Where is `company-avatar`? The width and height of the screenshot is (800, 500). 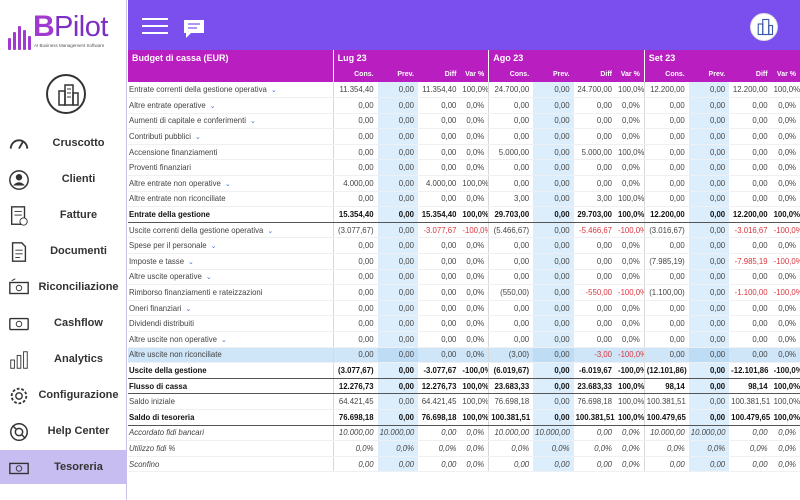 company-avatar is located at coordinates (66, 94).